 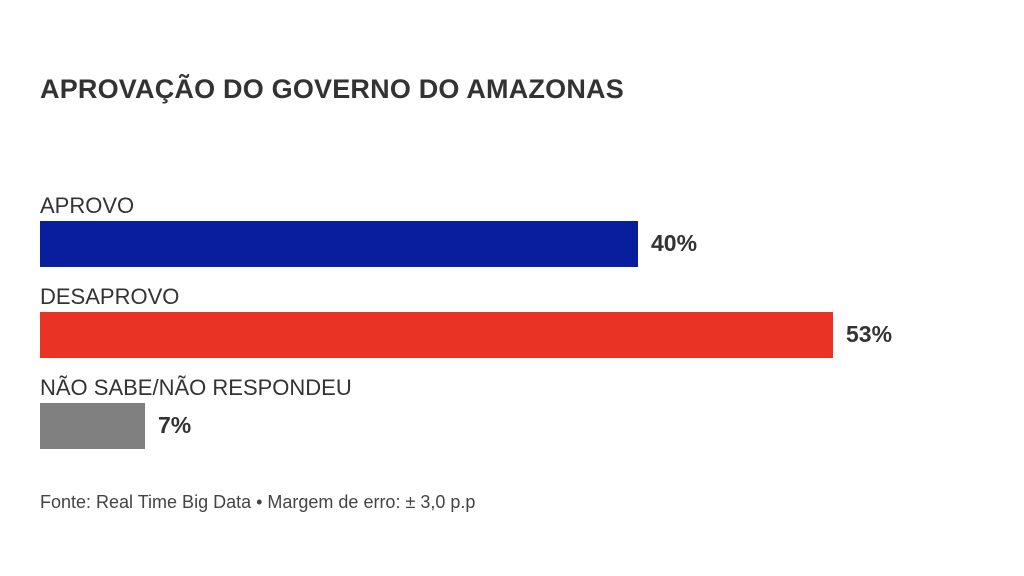 What do you see at coordinates (110, 296) in the screenshot?
I see `category-label: DESAPROVO` at bounding box center [110, 296].